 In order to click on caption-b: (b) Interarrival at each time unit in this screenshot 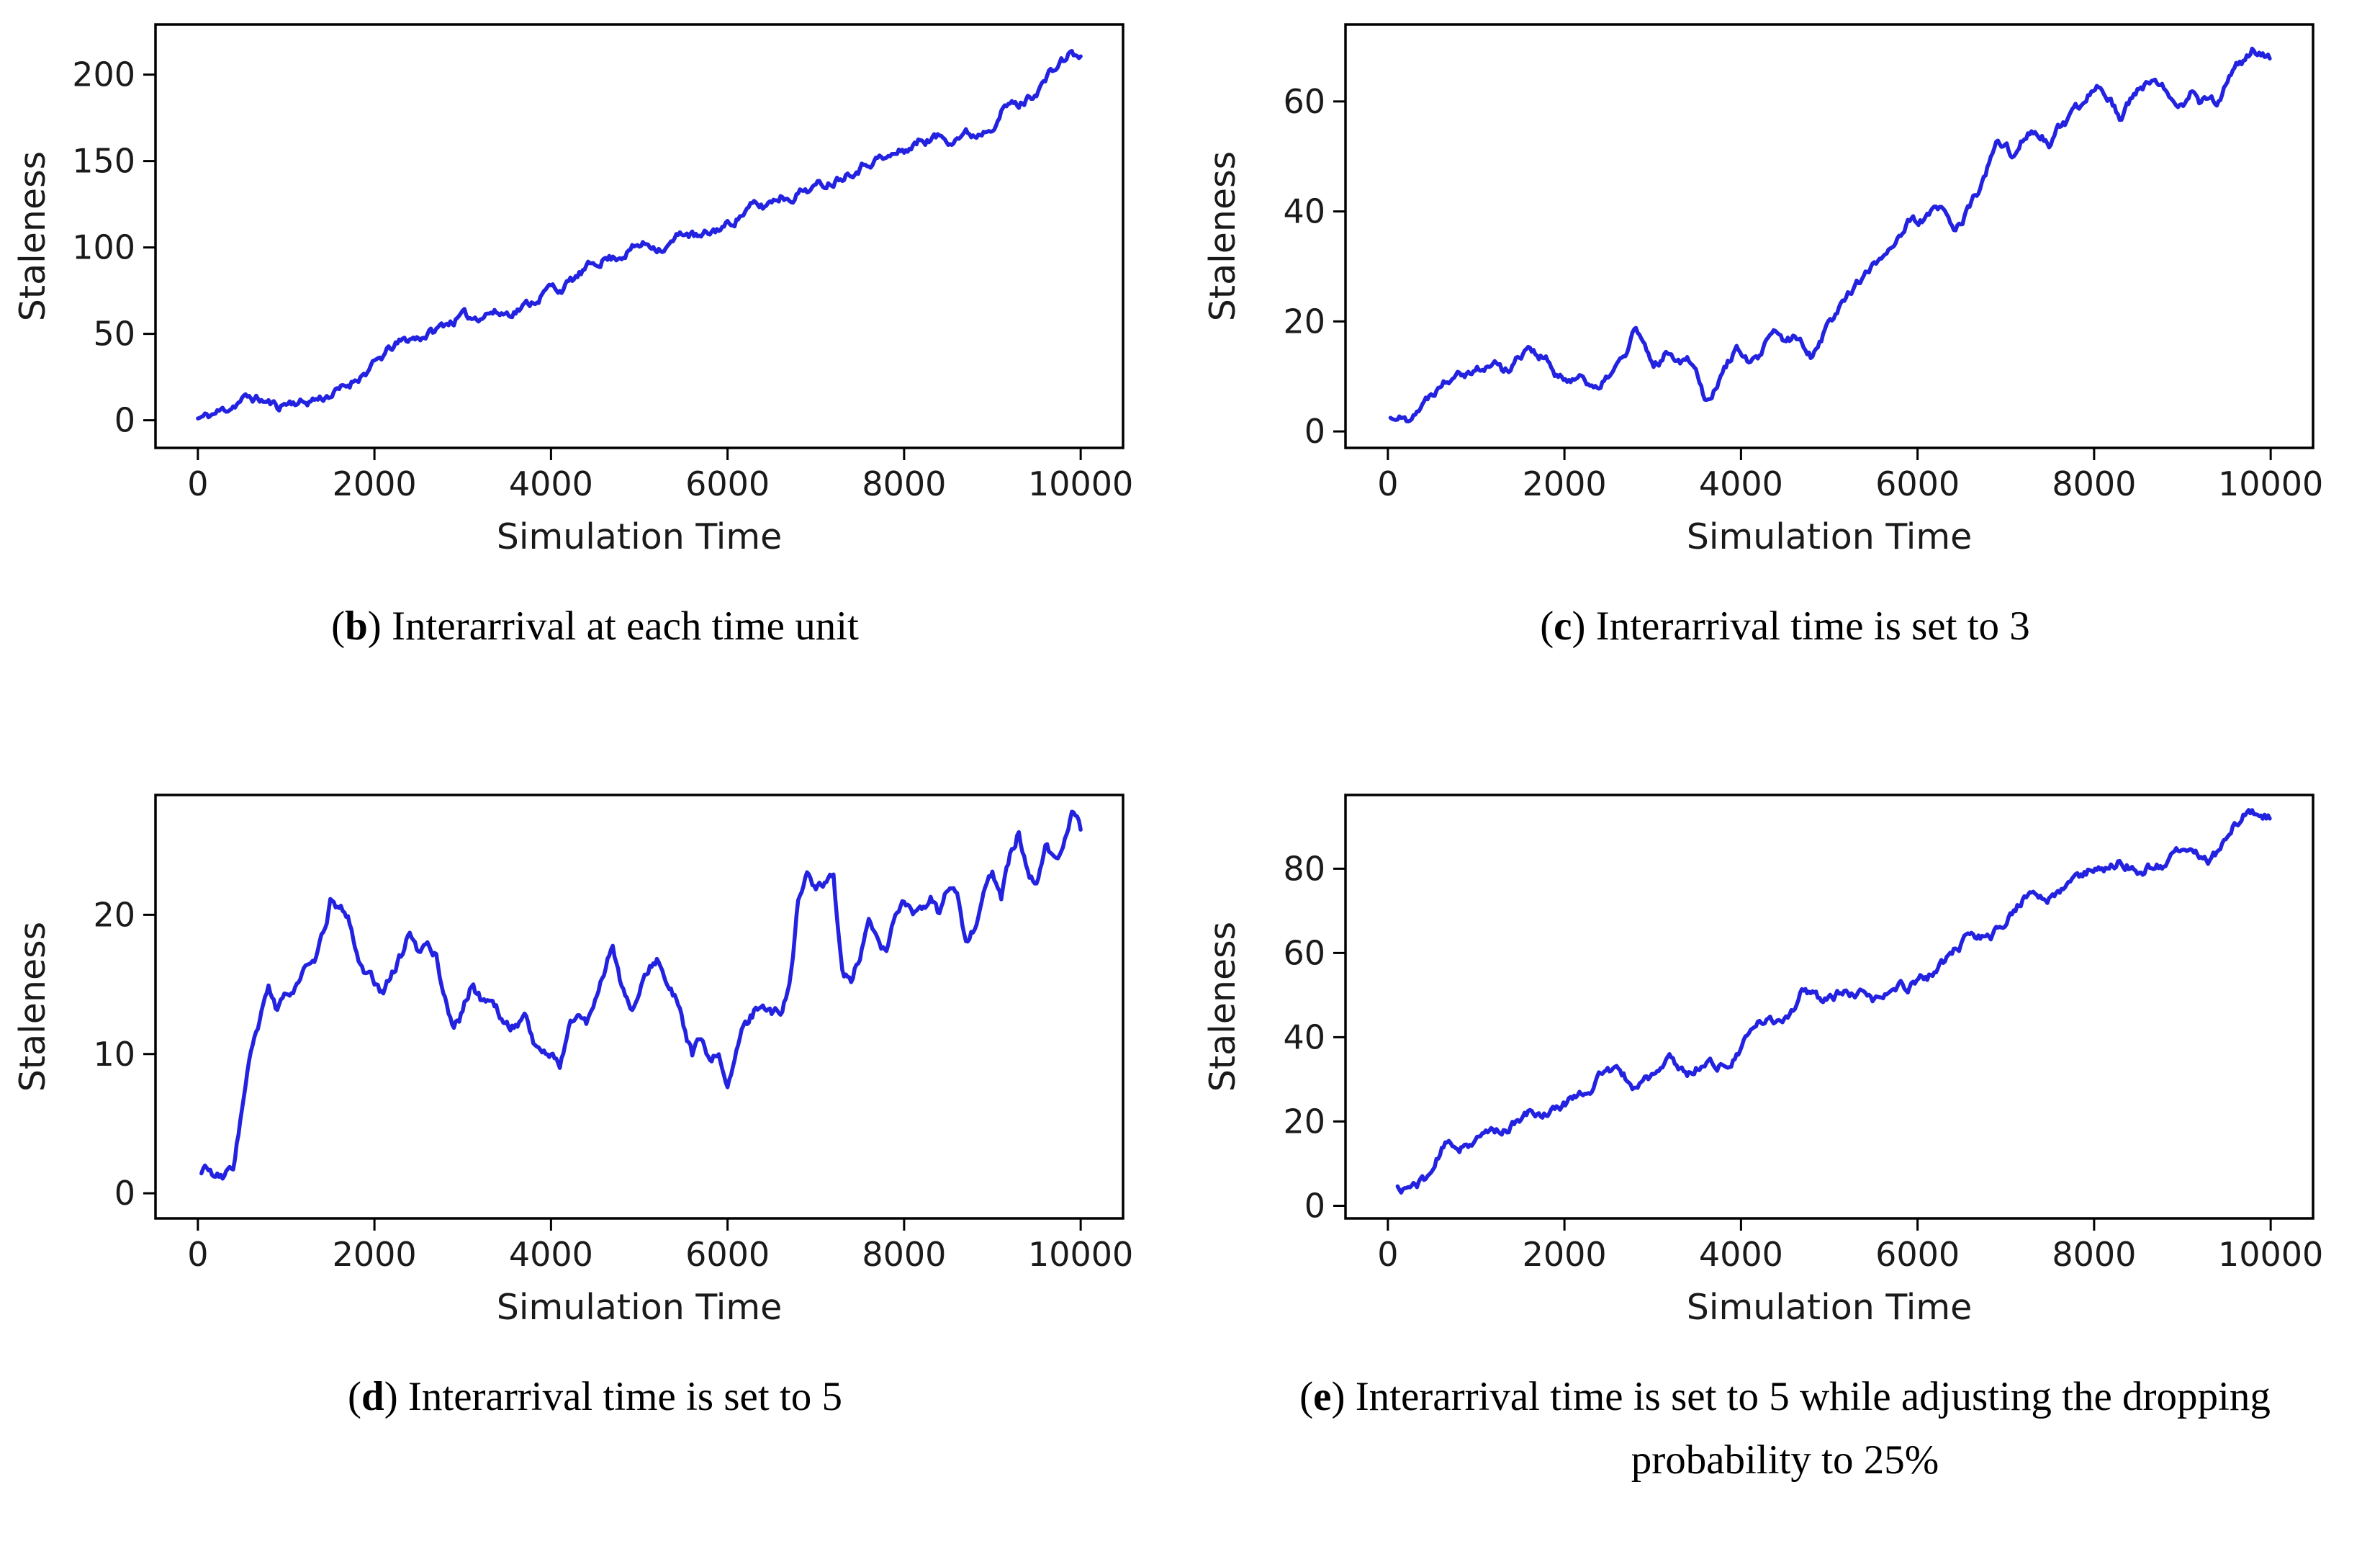, I will do `click(595, 626)`.